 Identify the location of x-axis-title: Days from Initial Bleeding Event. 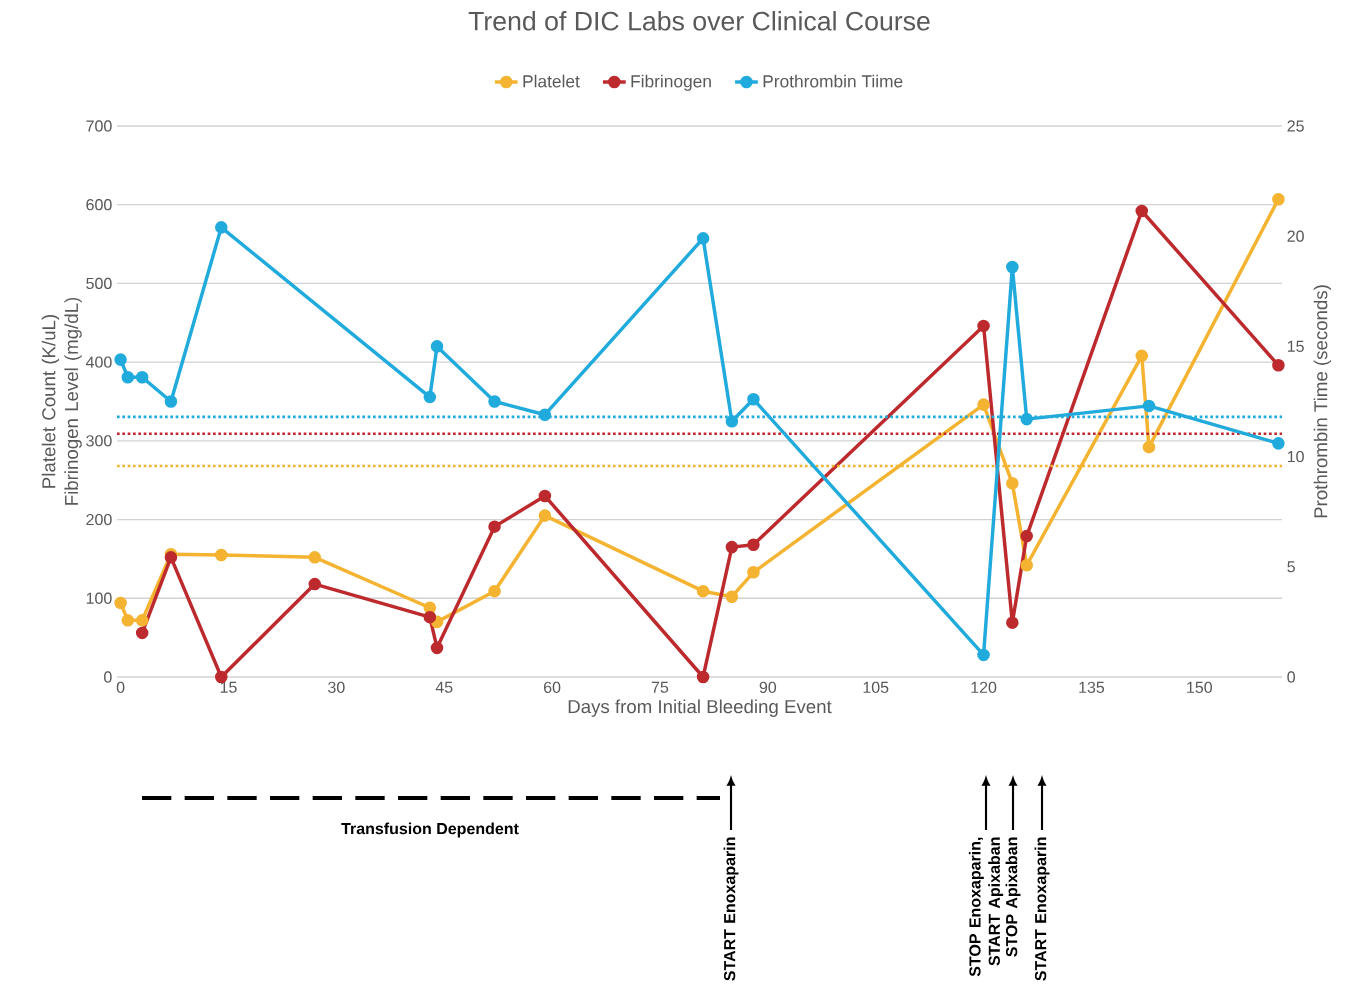
(700, 708).